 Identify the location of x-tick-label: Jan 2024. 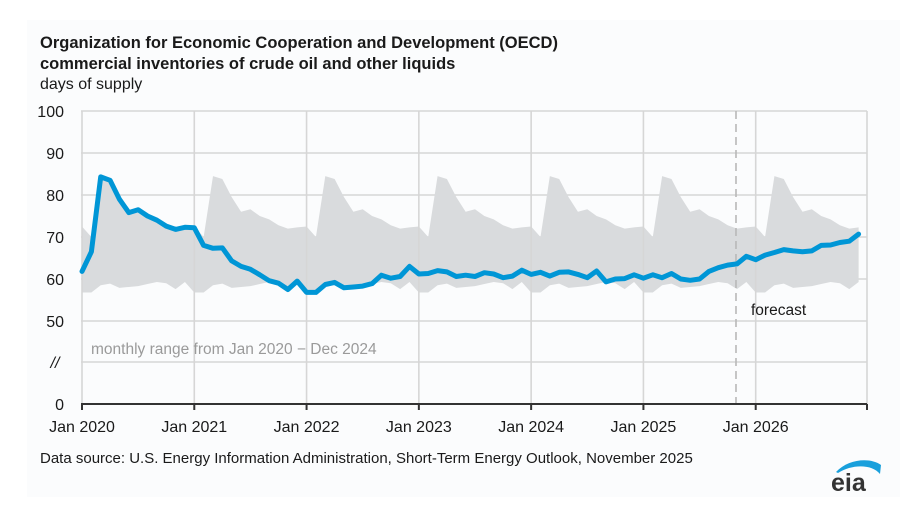
(531, 427).